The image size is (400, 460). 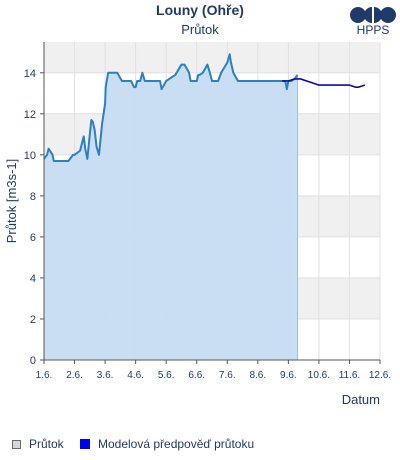 What do you see at coordinates (33, 361) in the screenshot?
I see `y-tick-label: 0` at bounding box center [33, 361].